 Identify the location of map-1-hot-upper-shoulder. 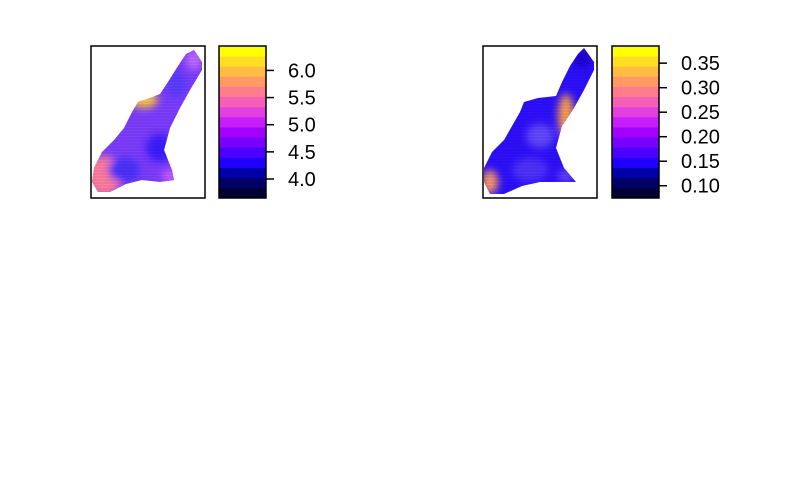
(144, 100).